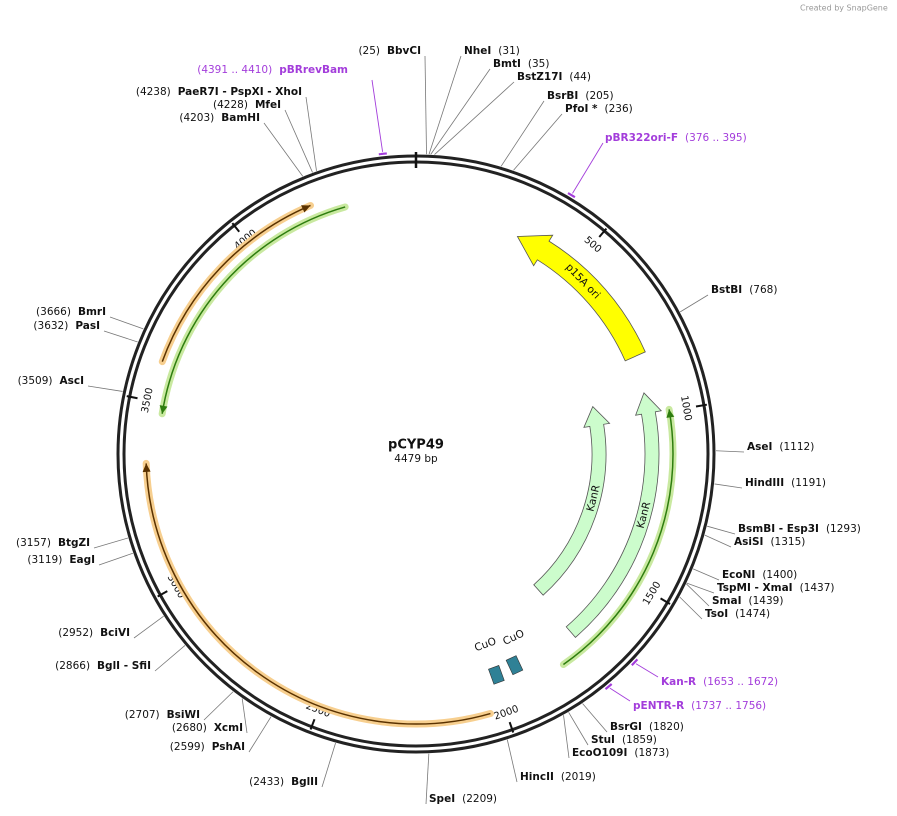 The height and width of the screenshot is (816, 897). Describe the element at coordinates (228, 728) in the screenshot. I see `site-name: XcmI` at that location.